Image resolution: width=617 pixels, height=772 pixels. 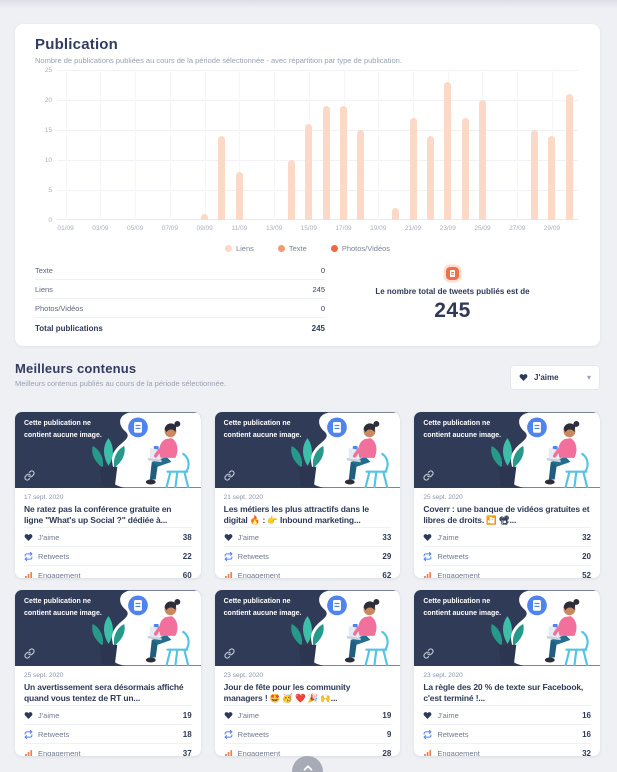 What do you see at coordinates (317, 219) in the screenshot?
I see `gridline-h` at bounding box center [317, 219].